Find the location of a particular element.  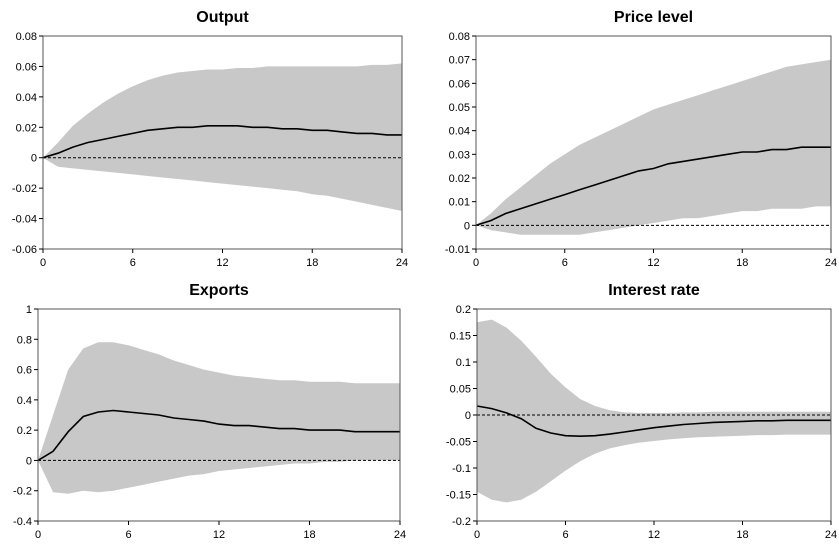

y-tick-label: -0.1 is located at coordinates (461, 469).